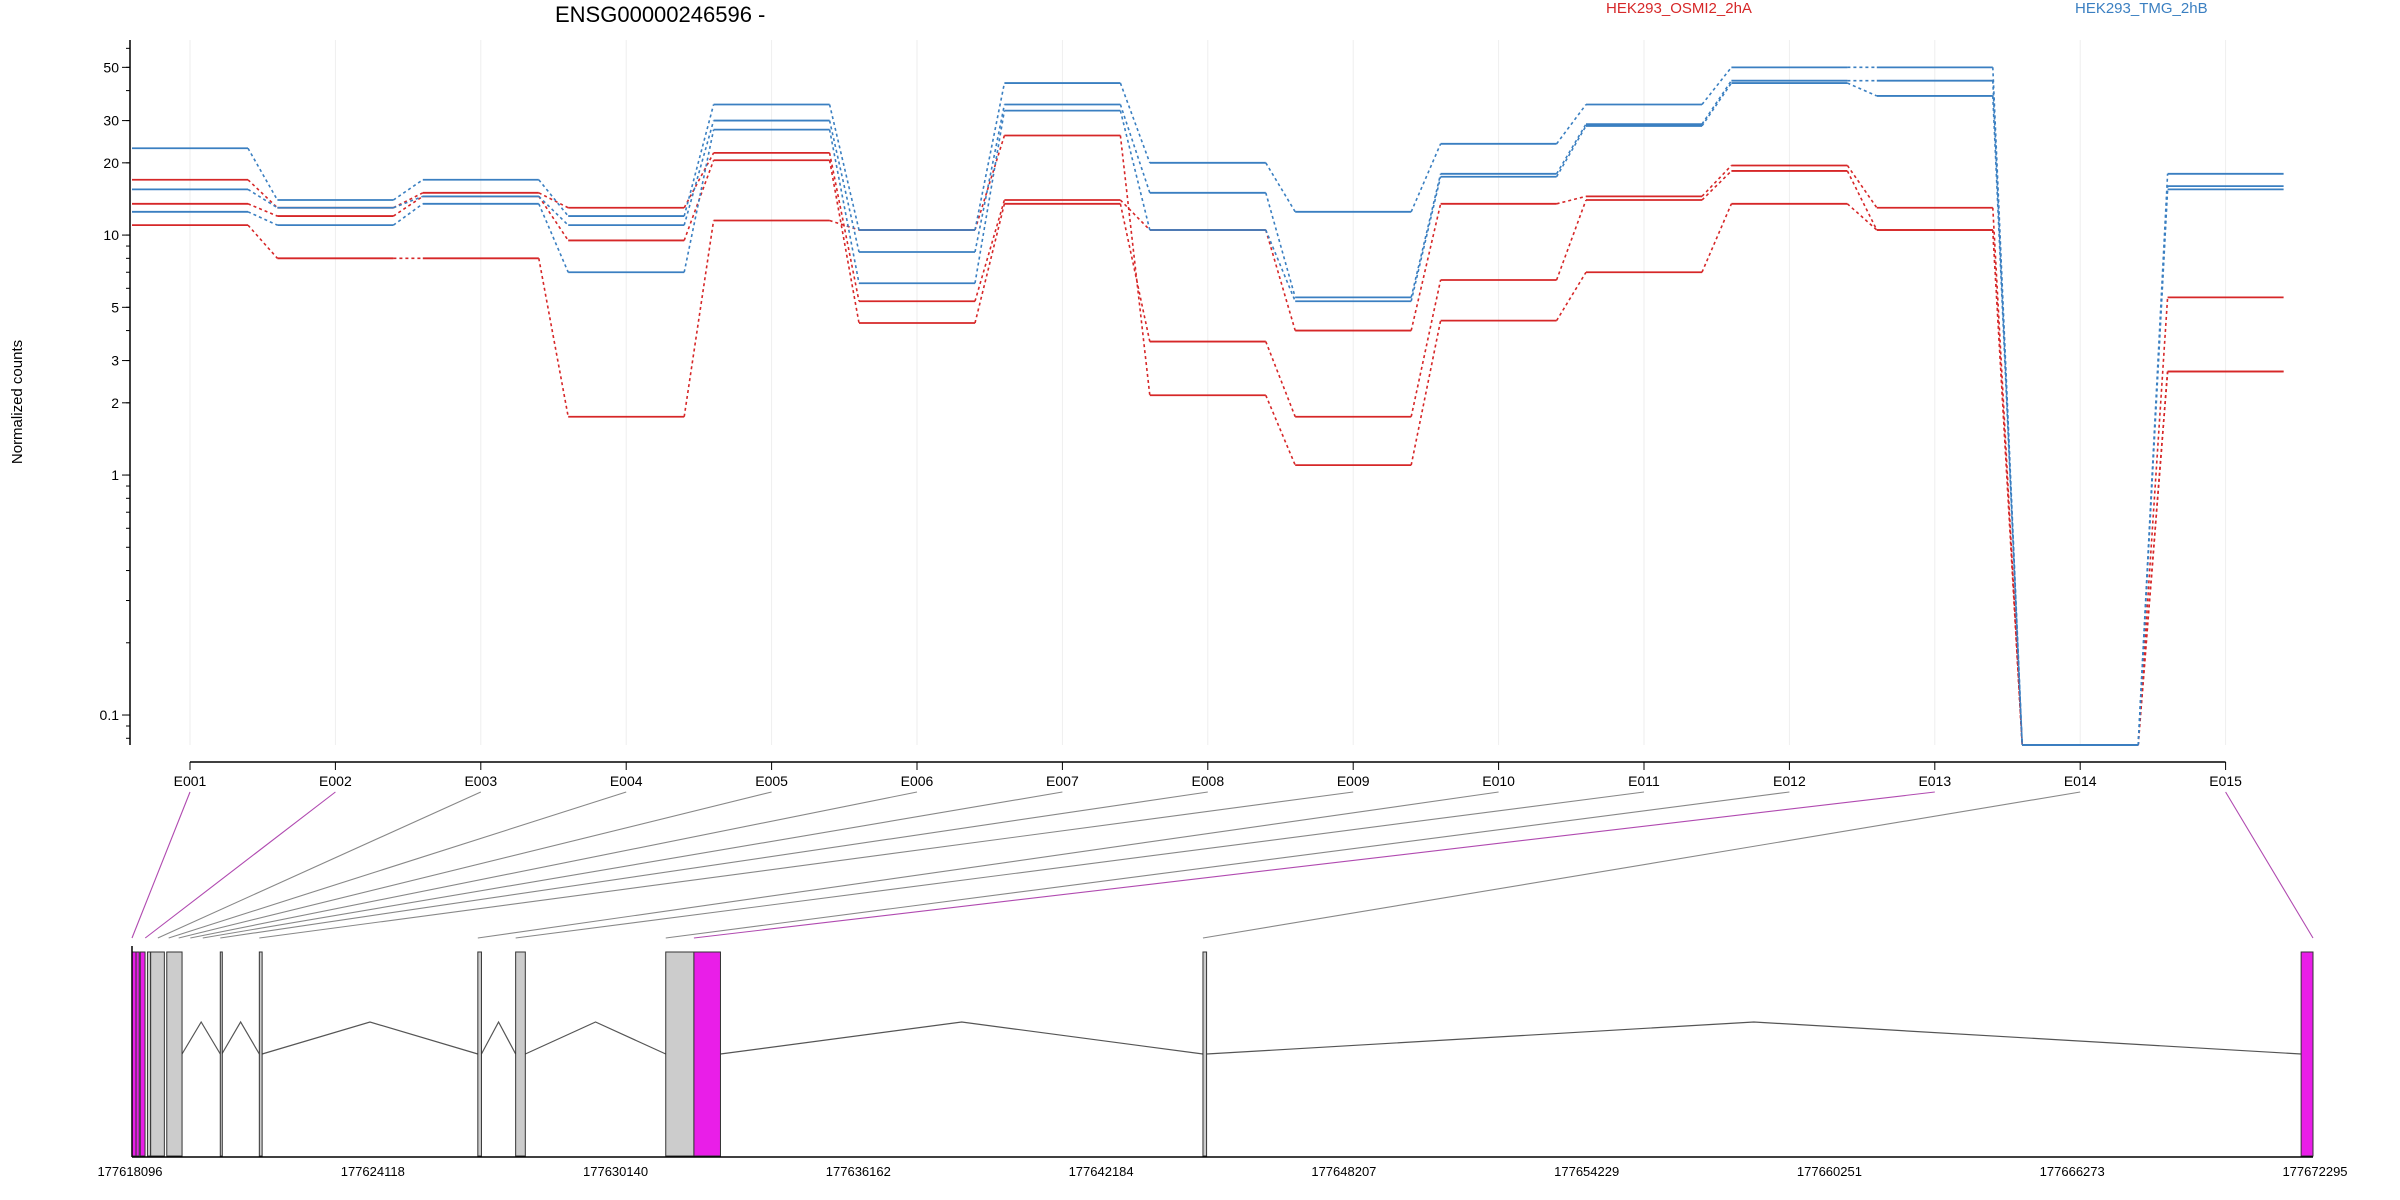 Image resolution: width=2400 pixels, height=1200 pixels. Describe the element at coordinates (615, 1171) in the screenshot. I see `genomic-tick-label: 177630140` at that location.